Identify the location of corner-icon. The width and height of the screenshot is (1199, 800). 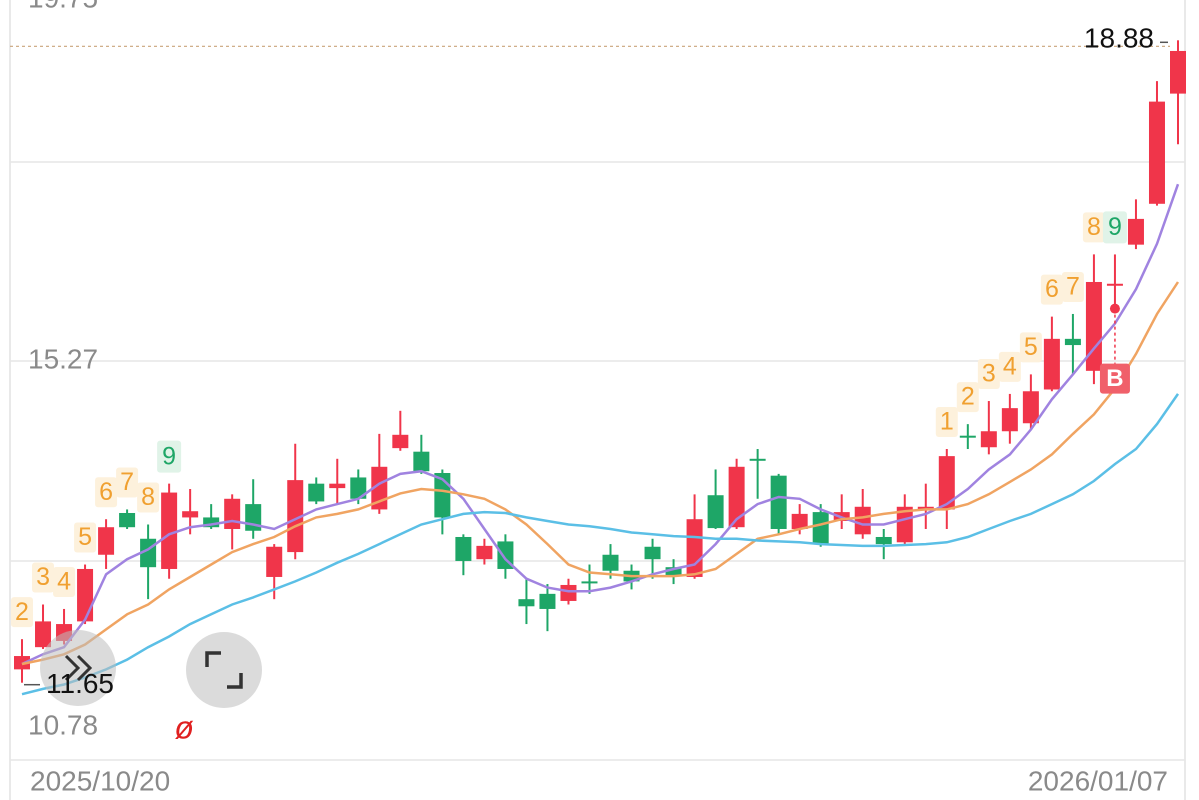
(224, 670).